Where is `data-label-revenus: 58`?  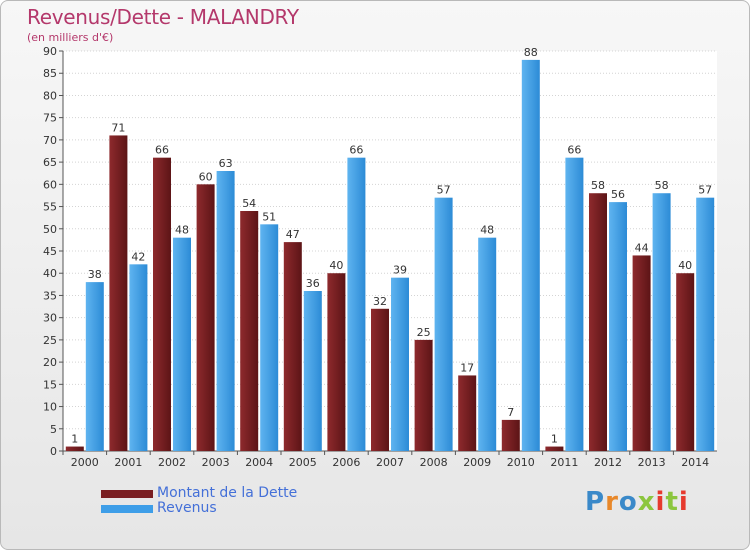
data-label-revenus: 58 is located at coordinates (662, 185).